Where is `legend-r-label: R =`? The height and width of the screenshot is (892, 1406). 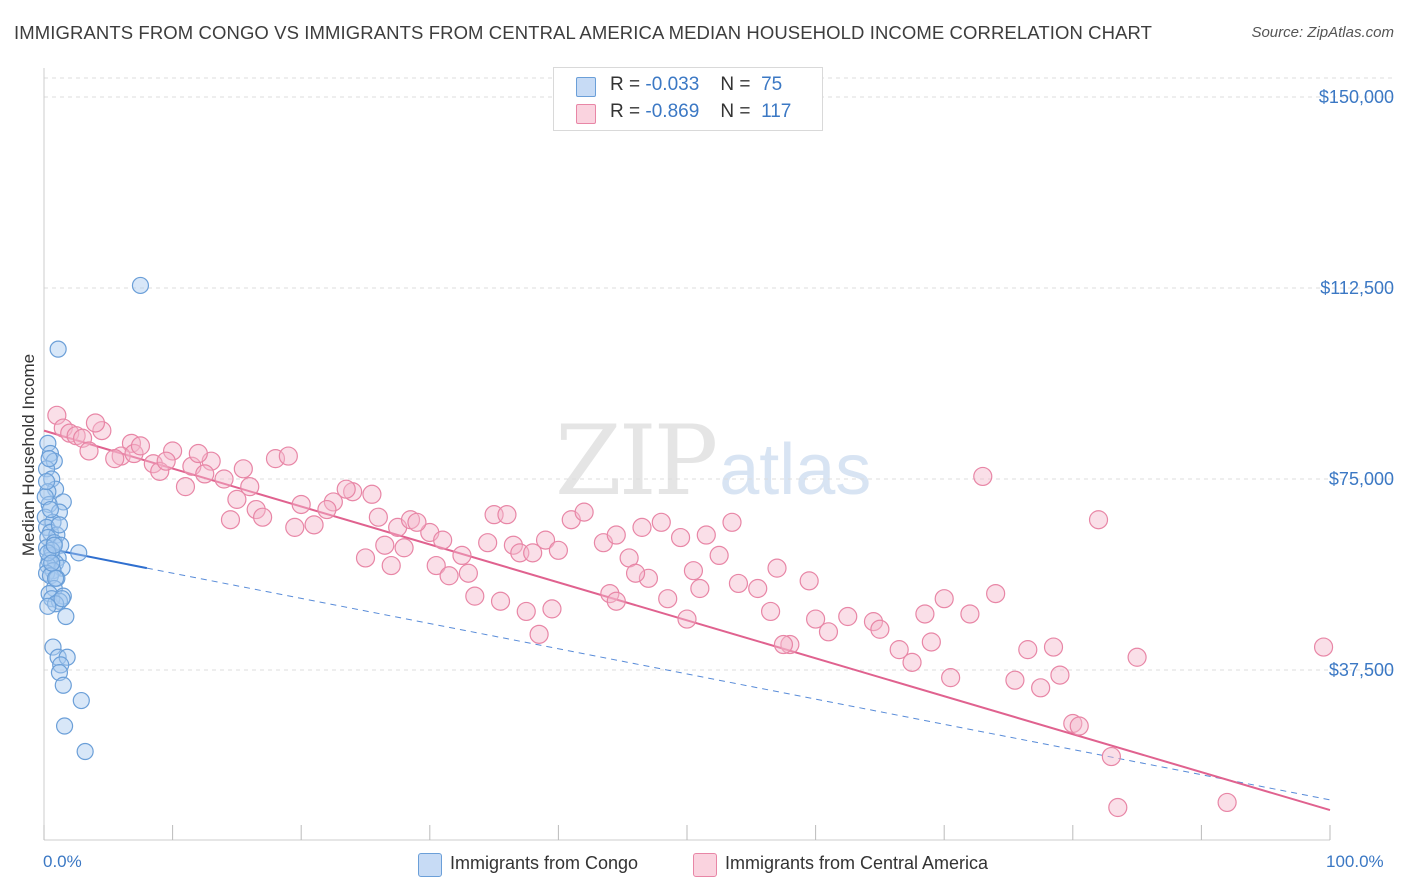
legend-r-label: R = is located at coordinates (625, 84).